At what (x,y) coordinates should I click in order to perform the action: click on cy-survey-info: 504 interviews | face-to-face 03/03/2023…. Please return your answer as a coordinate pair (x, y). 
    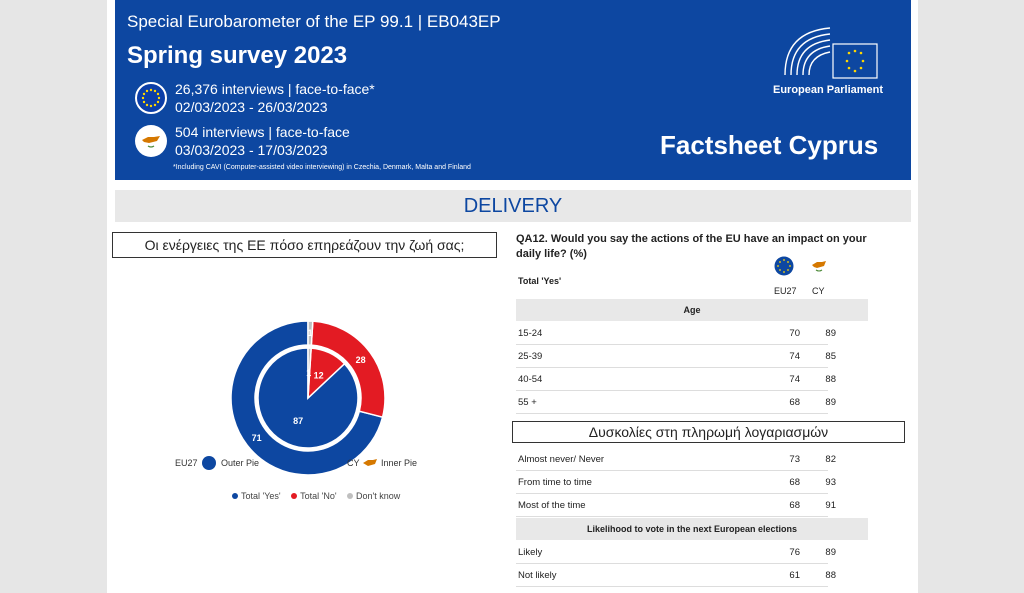
    Looking at the image, I should click on (242, 141).